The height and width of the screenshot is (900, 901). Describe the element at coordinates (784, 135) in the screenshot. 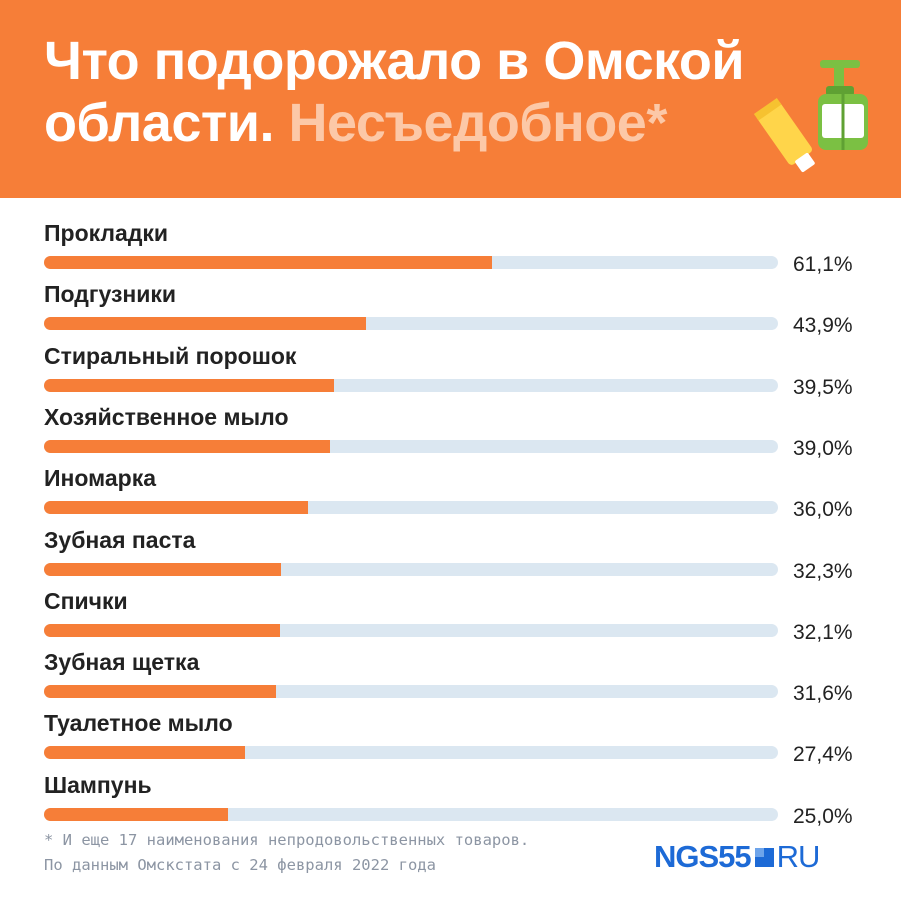

I see `toothpaste-tube-icon` at that location.